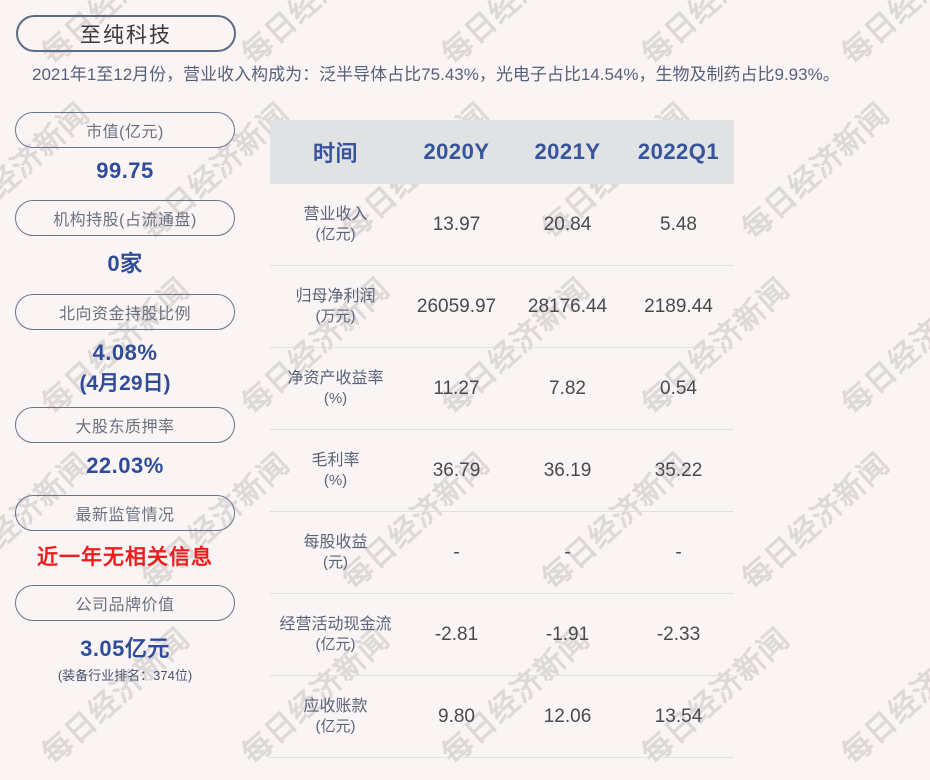  What do you see at coordinates (125, 263) in the screenshot?
I see `metric-value: 0家` at bounding box center [125, 263].